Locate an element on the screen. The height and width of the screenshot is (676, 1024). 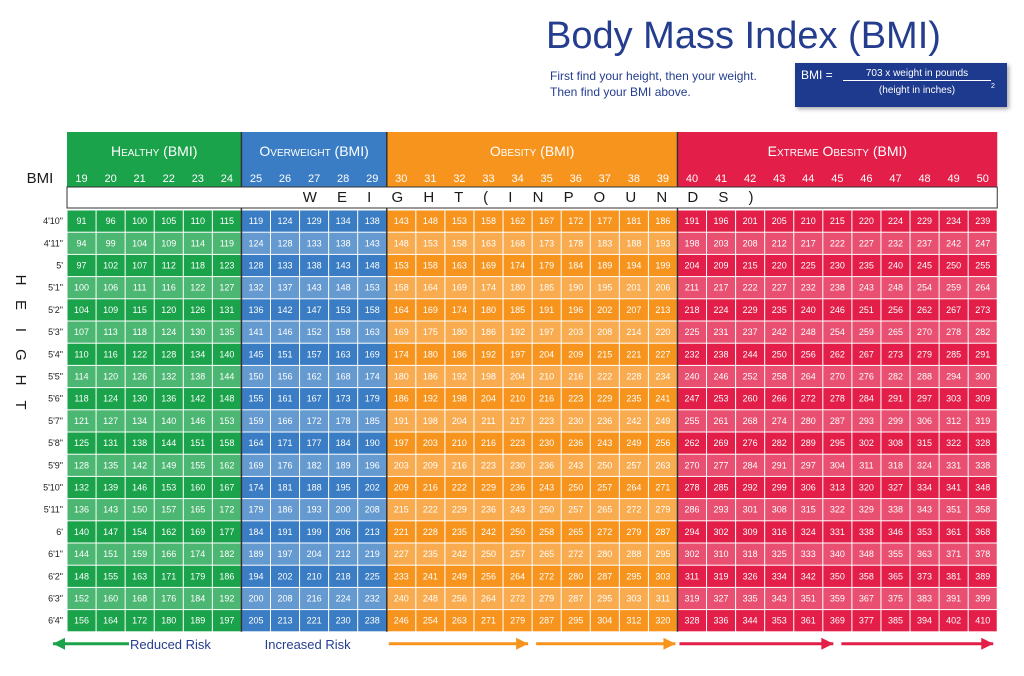
weight-value: 222 is located at coordinates (750, 288).